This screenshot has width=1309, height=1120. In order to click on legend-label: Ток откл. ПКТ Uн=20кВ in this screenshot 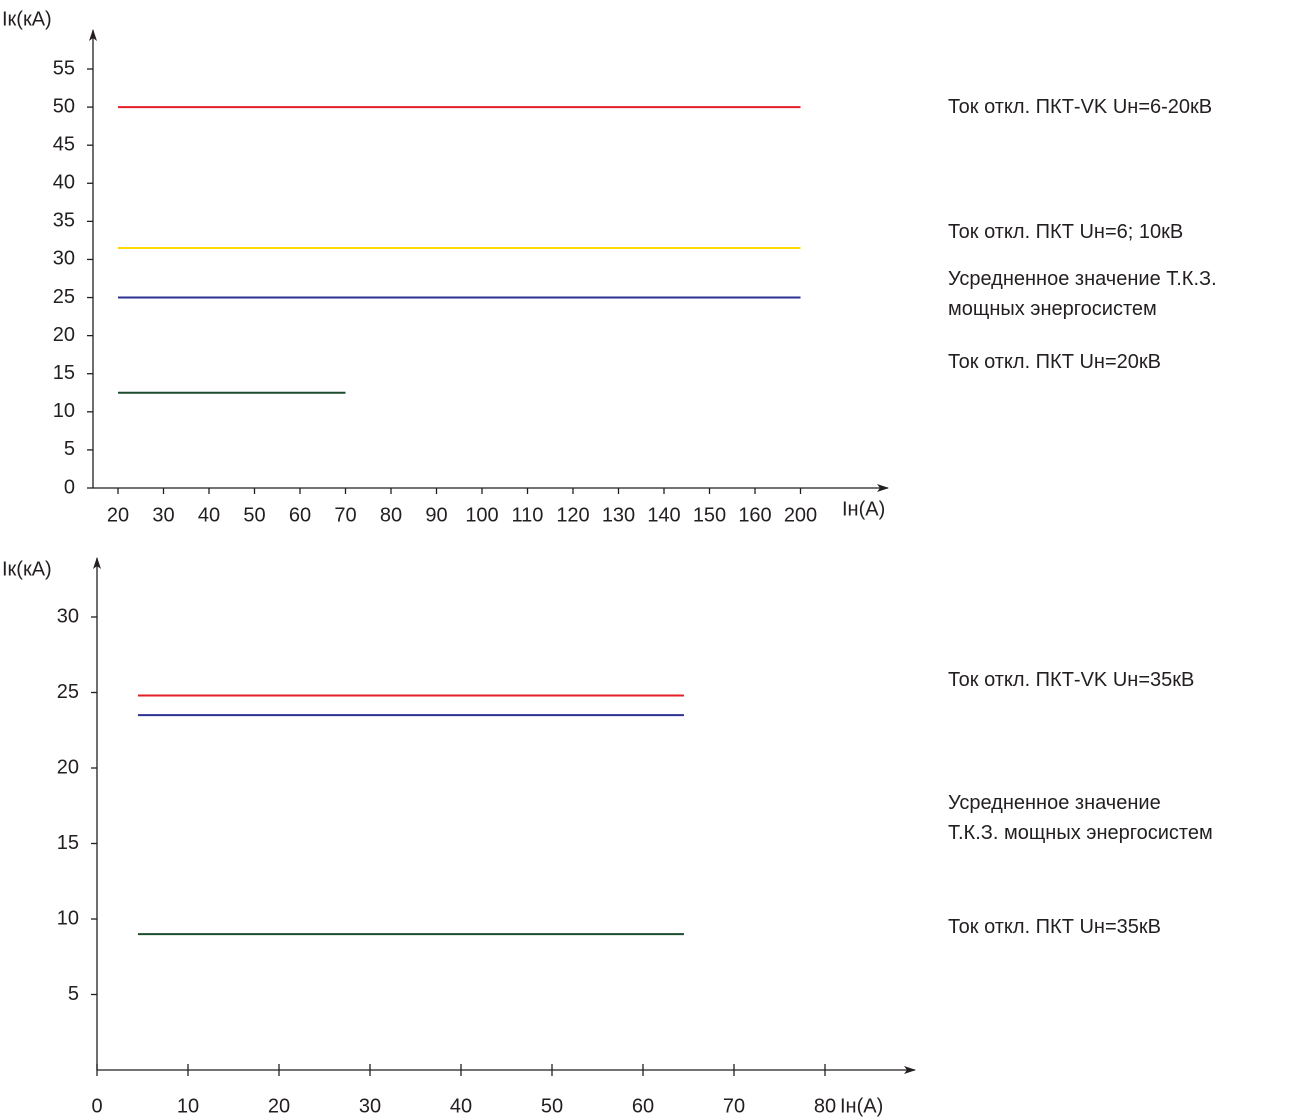, I will do `click(1054, 362)`.